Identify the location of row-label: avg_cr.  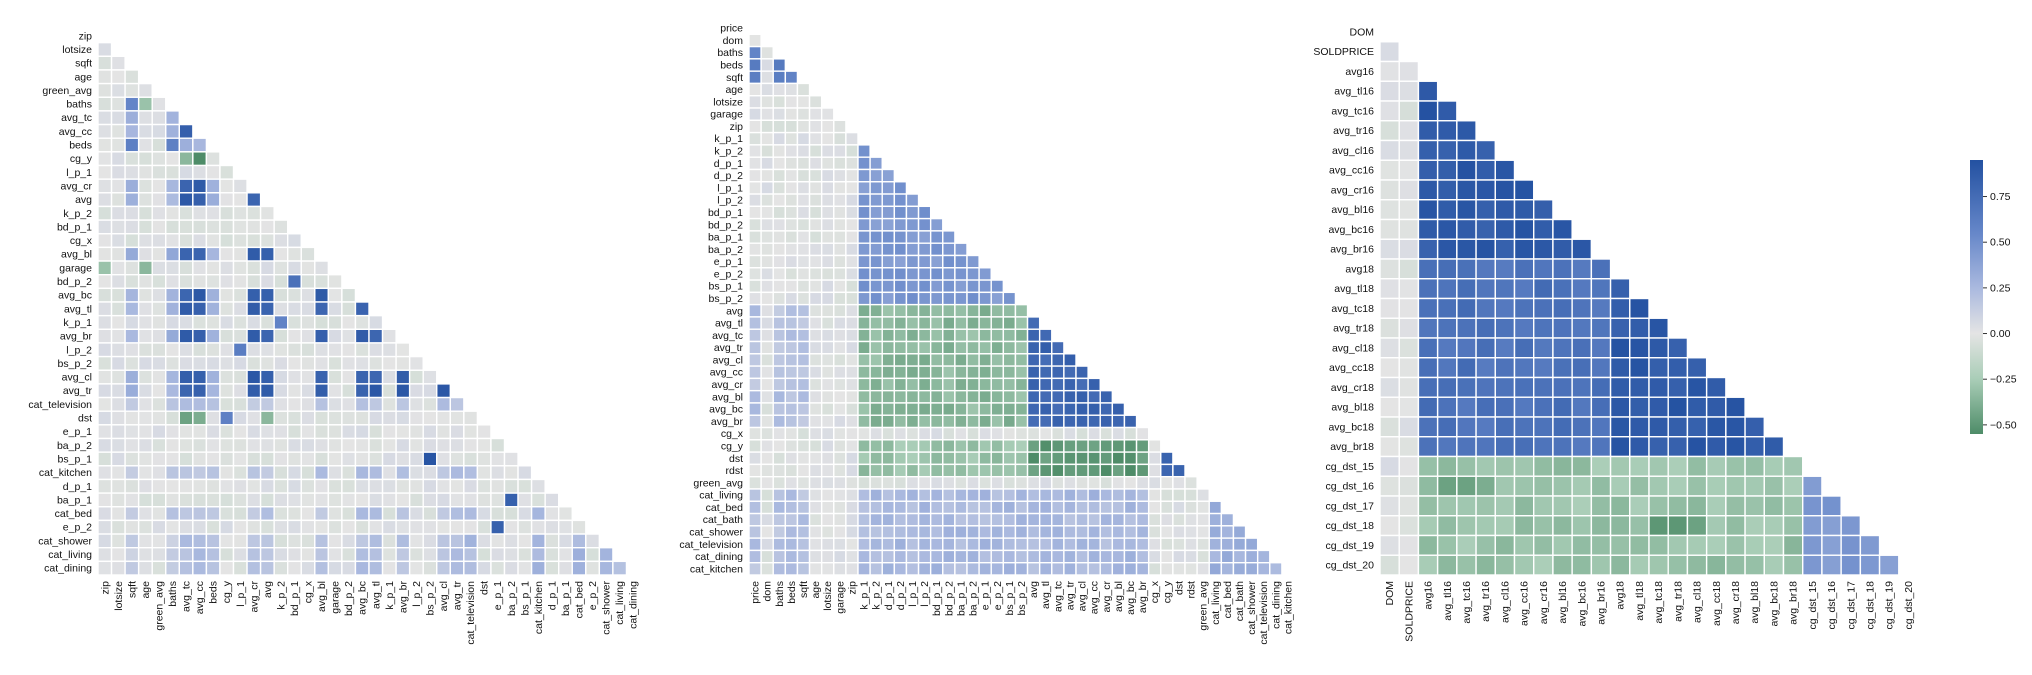
(76, 186).